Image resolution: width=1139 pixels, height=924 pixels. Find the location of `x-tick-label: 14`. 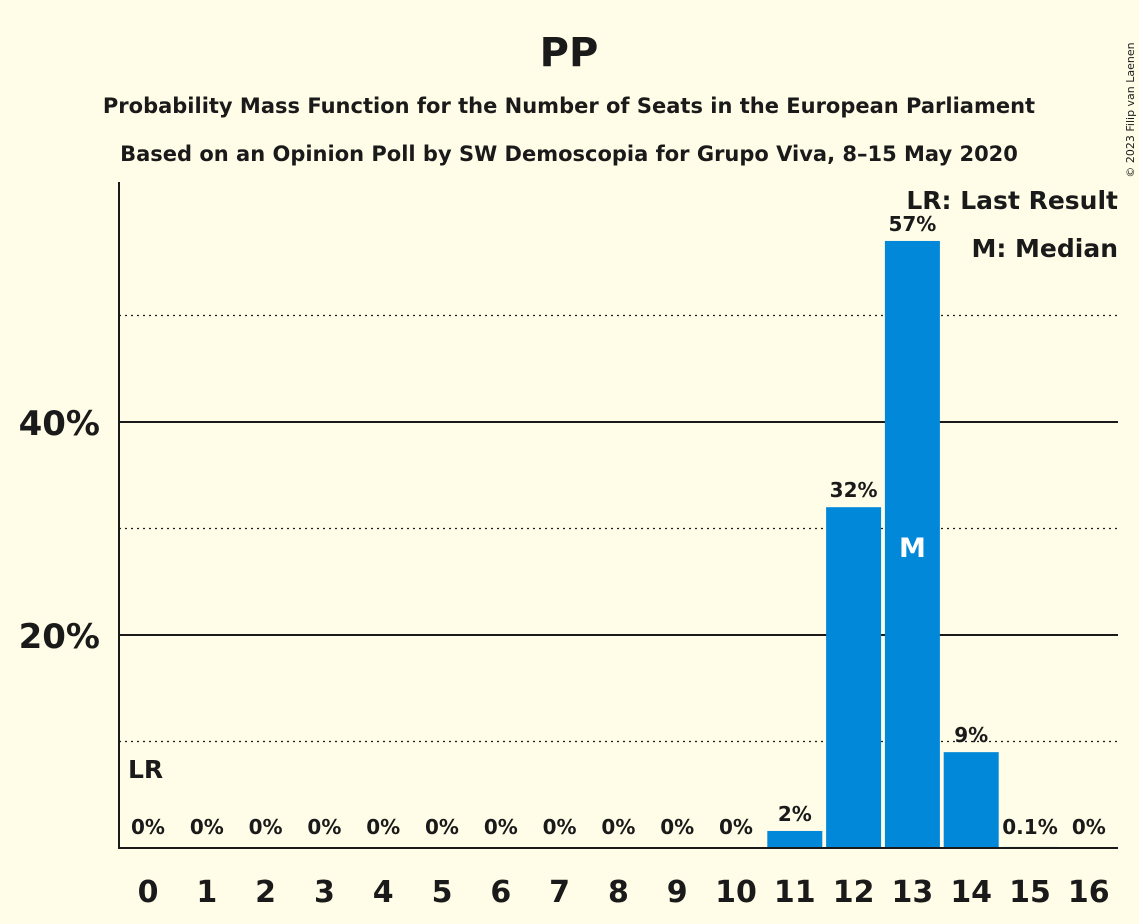

x-tick-label: 14 is located at coordinates (971, 892).